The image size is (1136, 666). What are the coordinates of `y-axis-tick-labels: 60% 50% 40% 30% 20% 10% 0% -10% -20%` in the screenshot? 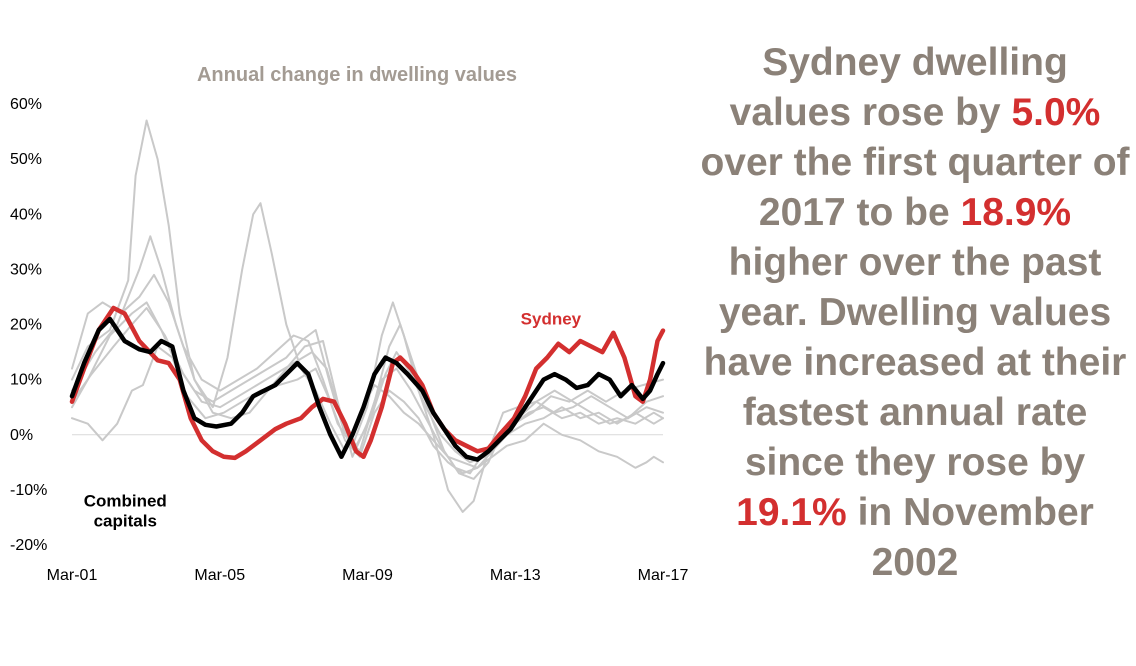 It's located at (28, 325).